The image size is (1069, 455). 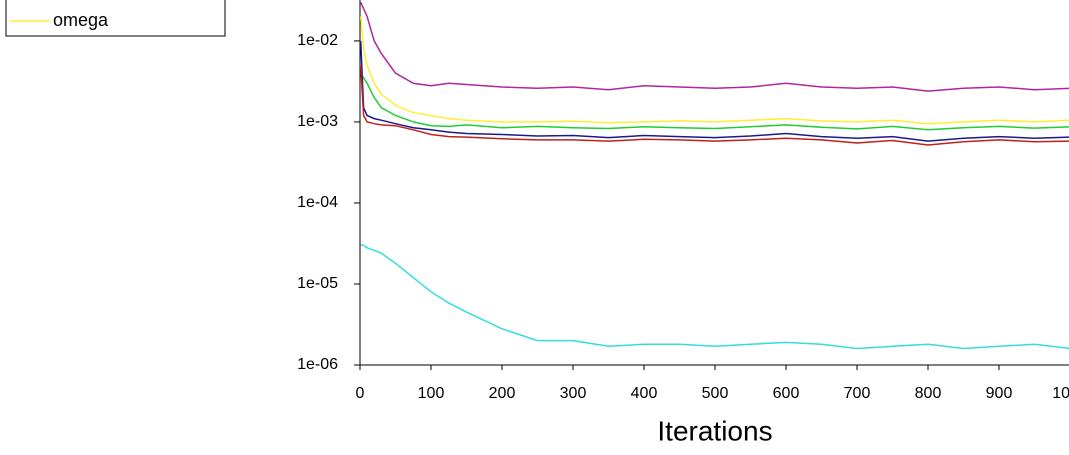 What do you see at coordinates (317, 121) in the screenshot?
I see `y-tick-label: 1e-03` at bounding box center [317, 121].